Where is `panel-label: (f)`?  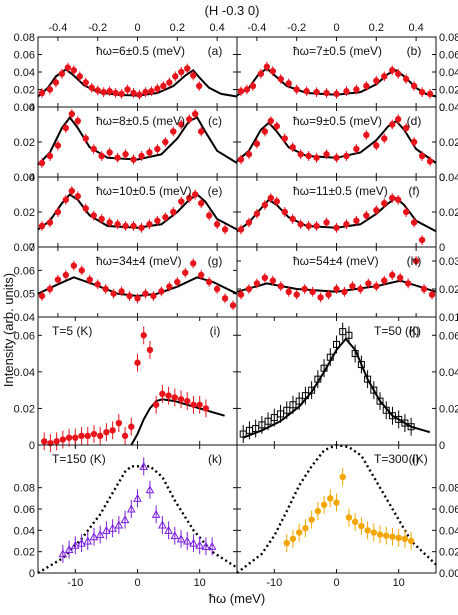 panel-label: (f) is located at coordinates (413, 191).